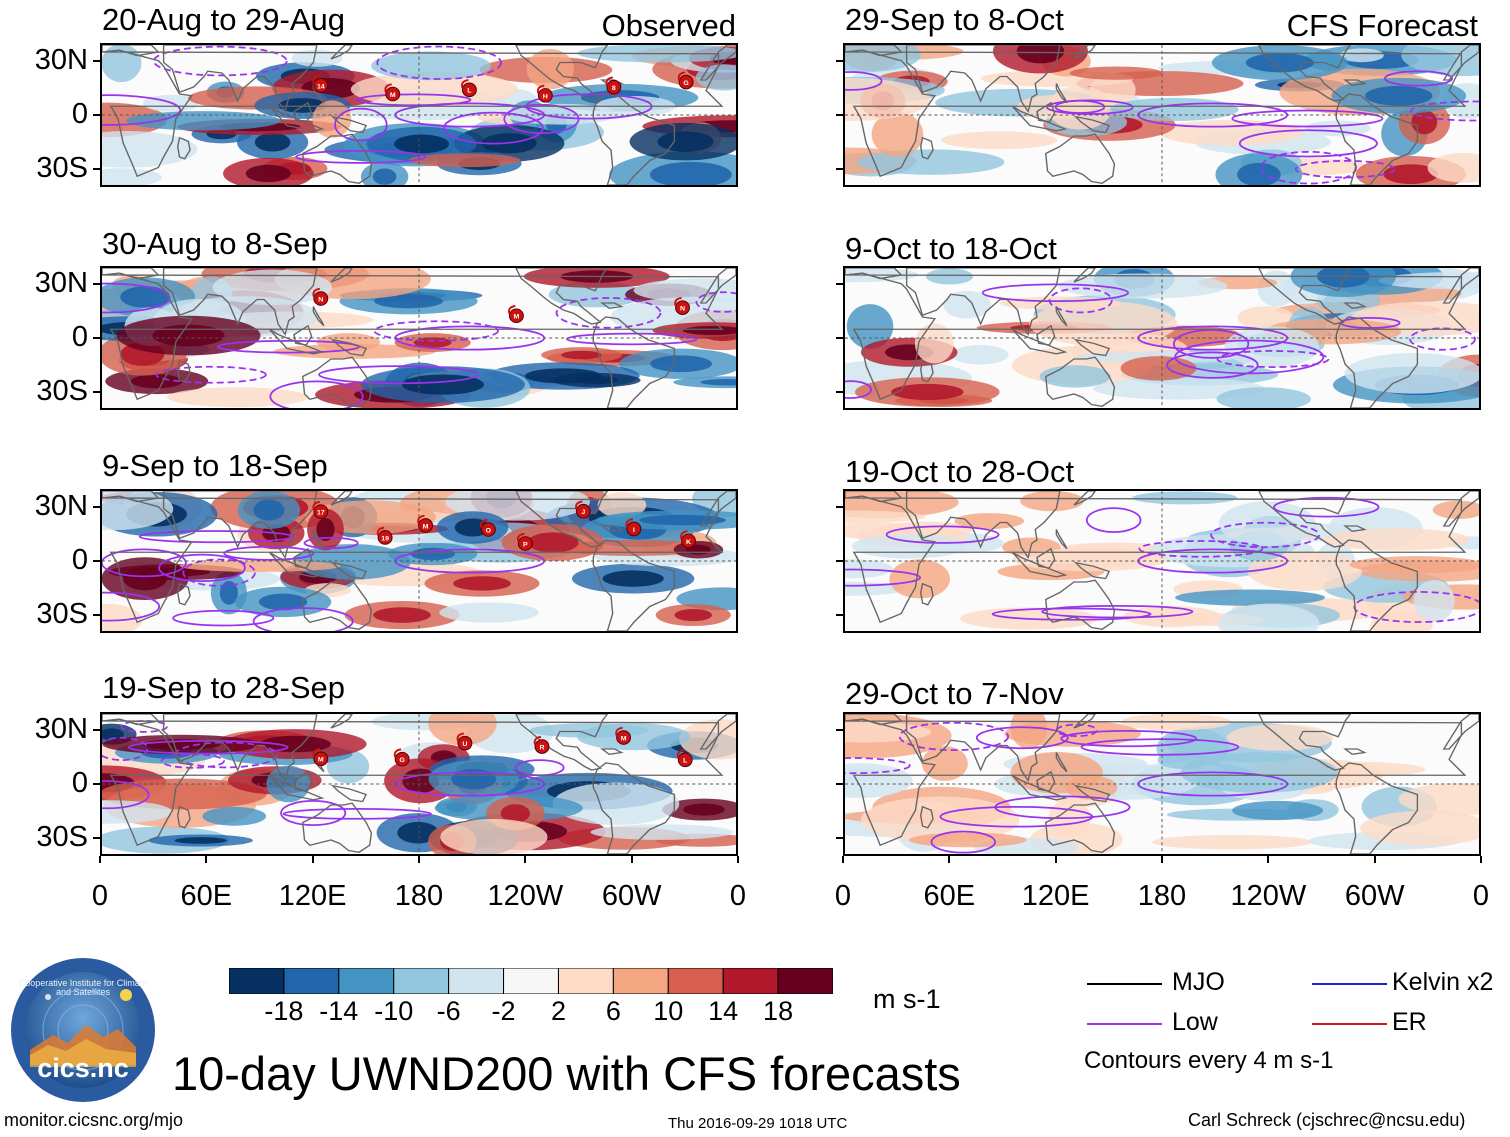  I want to click on anomaly-map: M G U R M L, so click(419, 784).